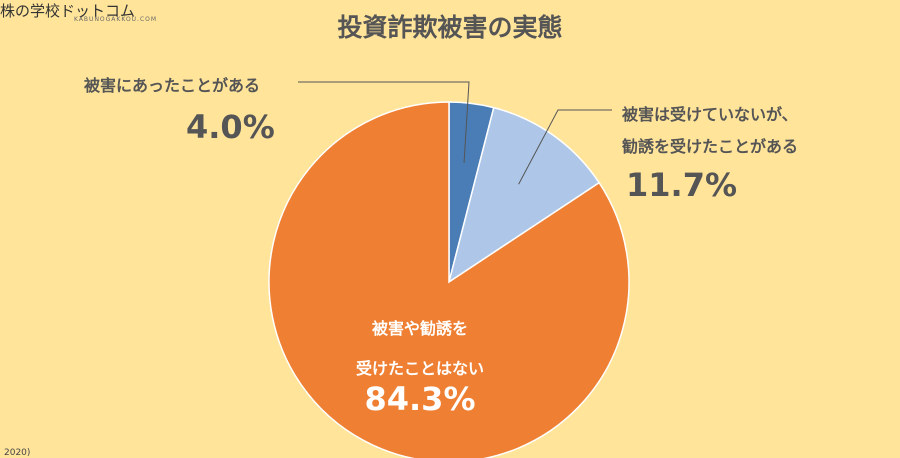 The width and height of the screenshot is (900, 458). What do you see at coordinates (116, 19) in the screenshot?
I see `logo-subtext: KABUNOGAKKOU.COM` at bounding box center [116, 19].